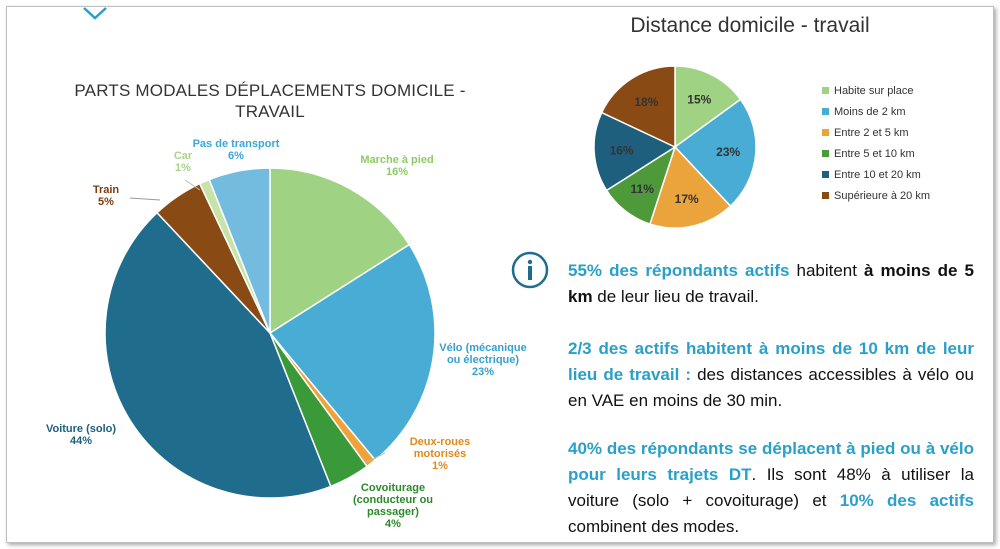  What do you see at coordinates (145, 199) in the screenshot?
I see `leader-line-train` at bounding box center [145, 199].